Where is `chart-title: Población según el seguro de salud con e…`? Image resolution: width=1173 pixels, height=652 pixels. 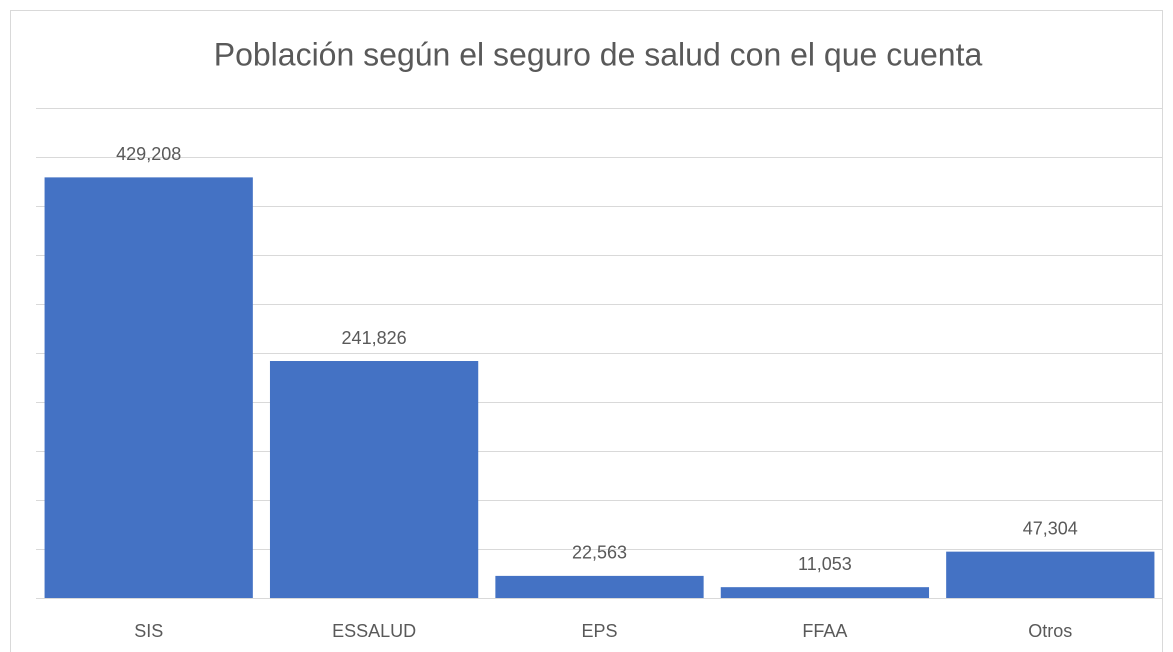
chart-title: Población según el seguro de salud con e… is located at coordinates (598, 54).